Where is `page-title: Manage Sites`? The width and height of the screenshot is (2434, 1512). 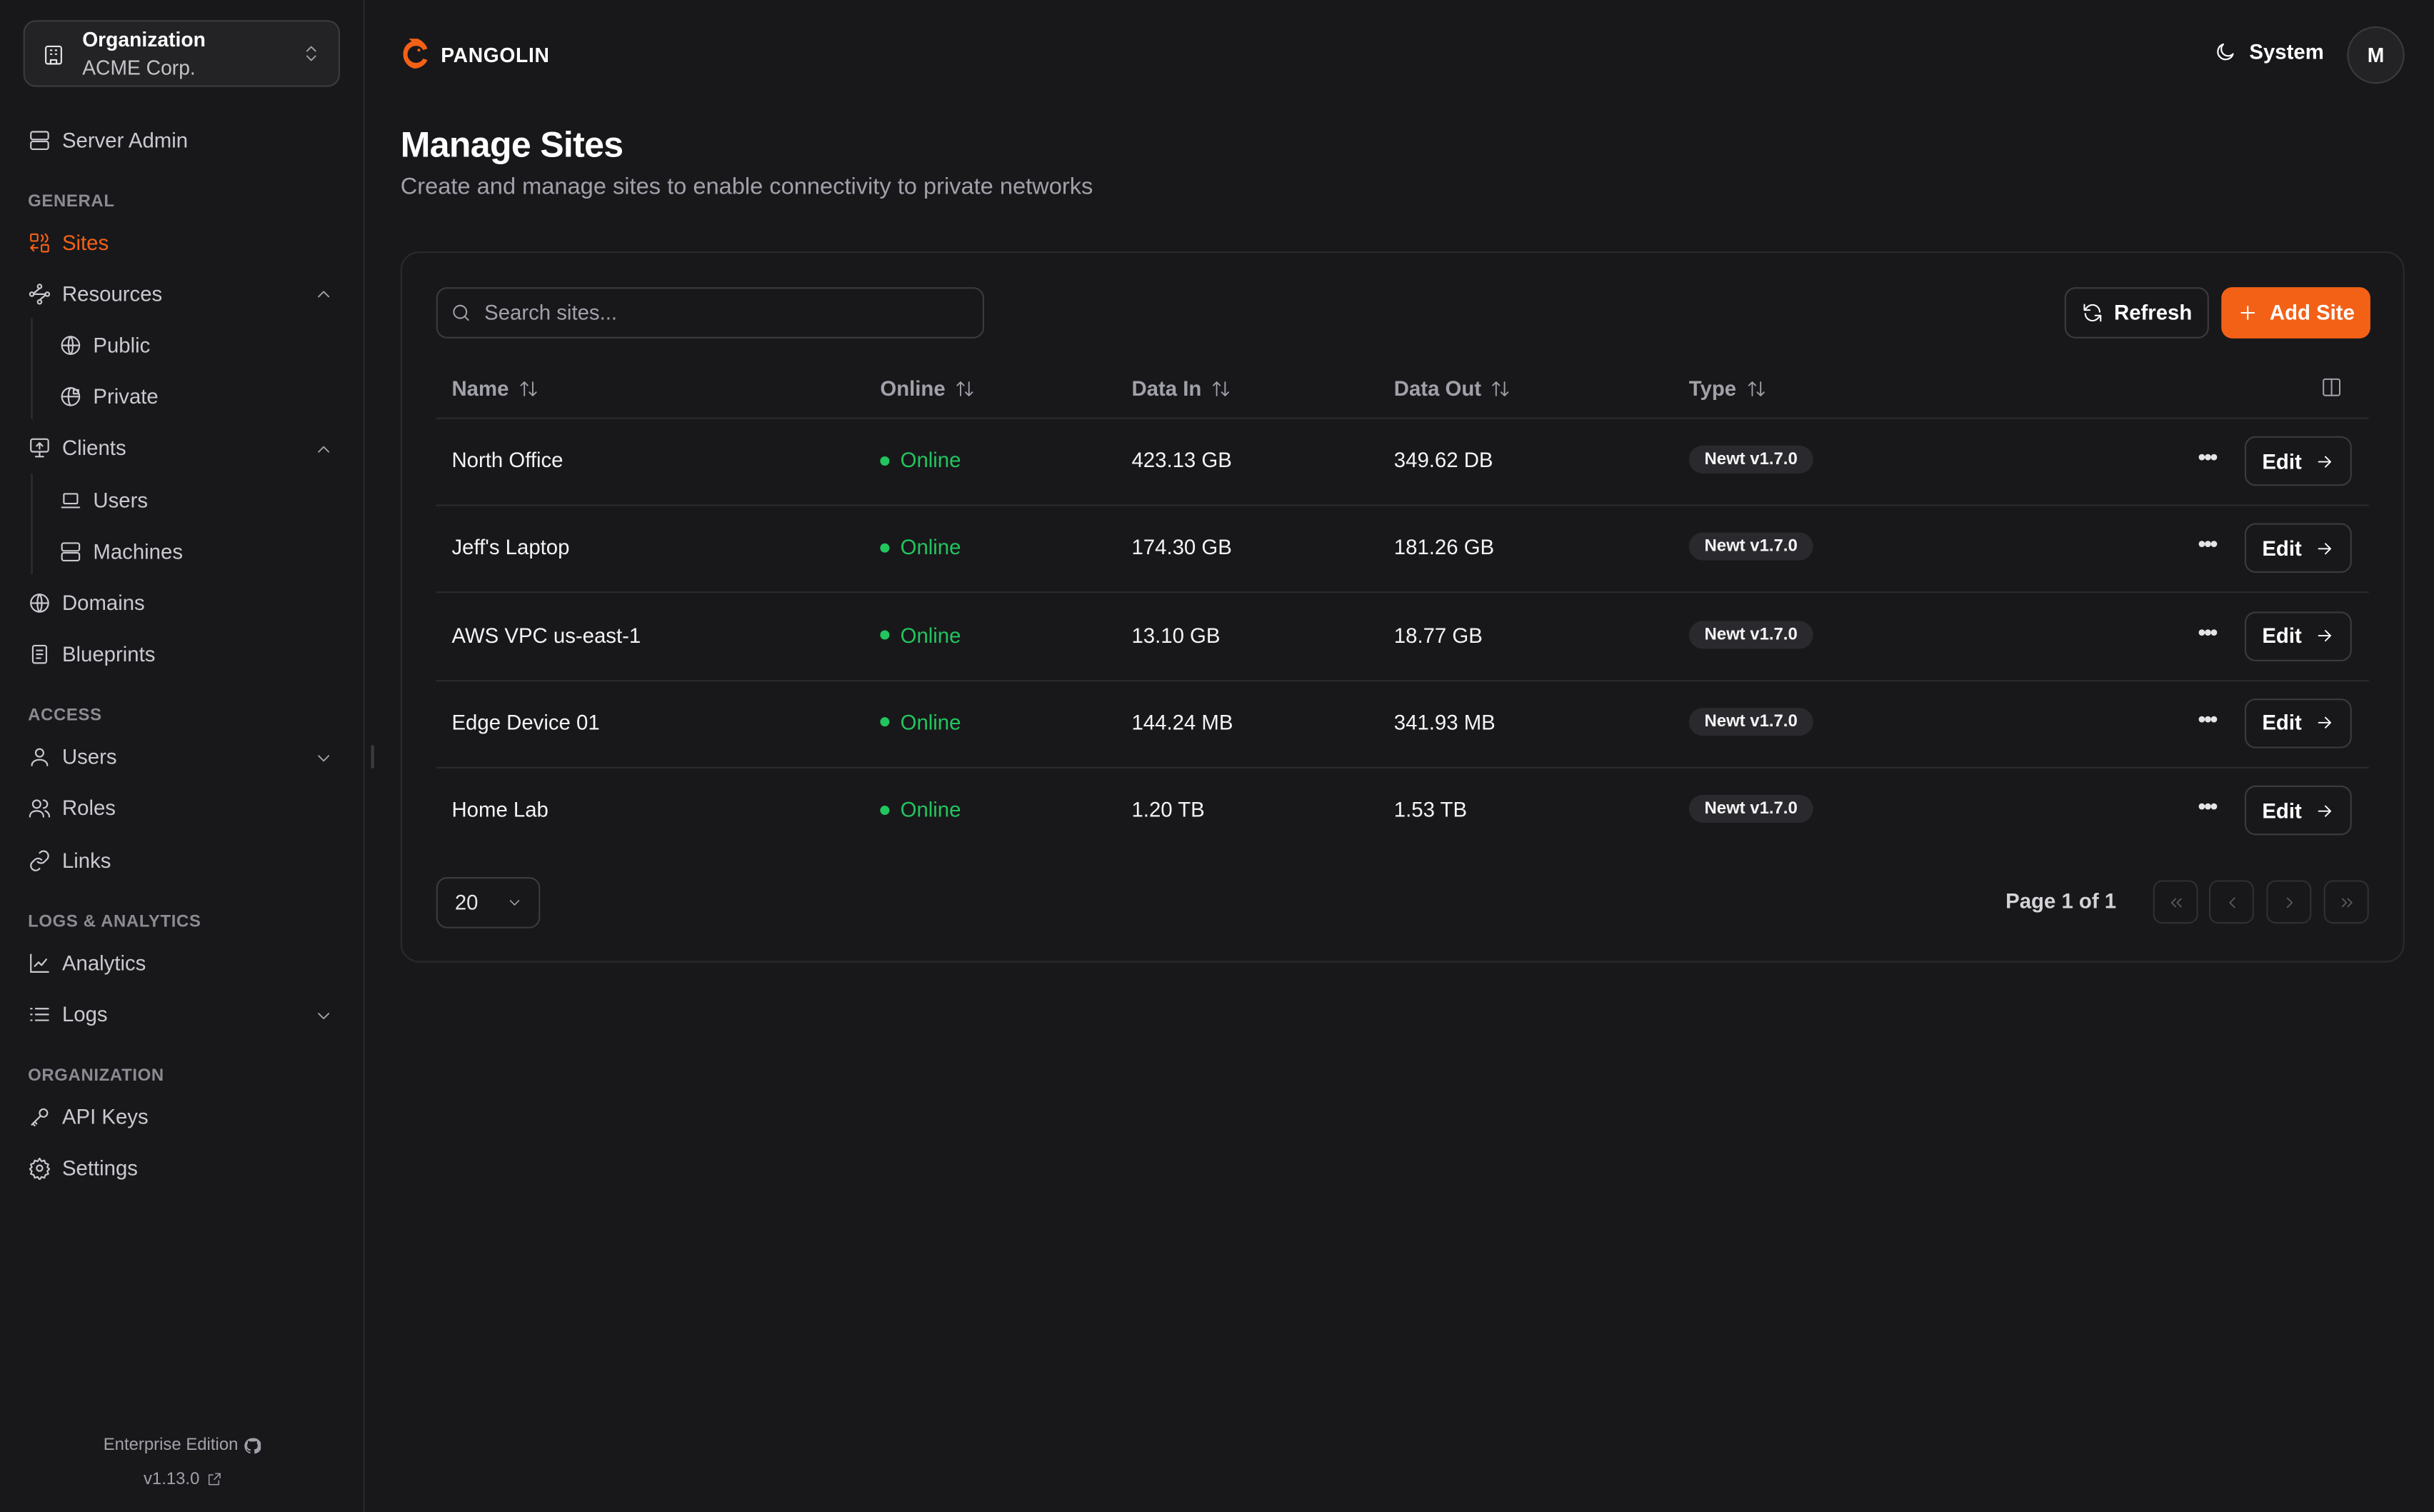 page-title: Manage Sites is located at coordinates (511, 144).